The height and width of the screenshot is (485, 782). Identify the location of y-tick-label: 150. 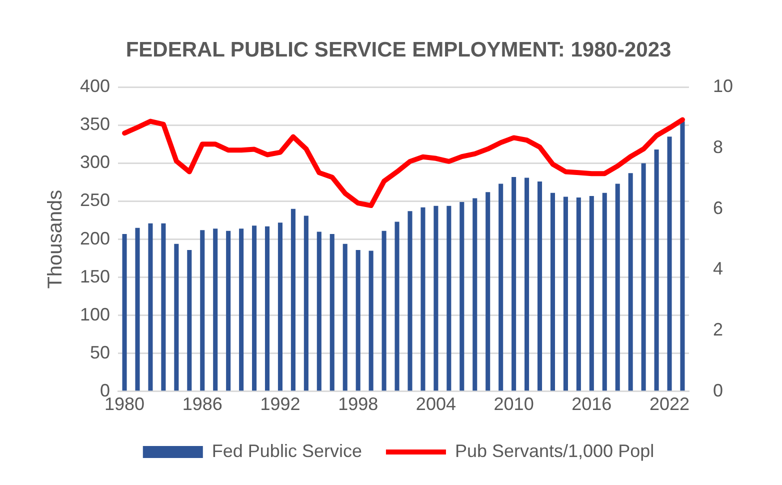
(95, 276).